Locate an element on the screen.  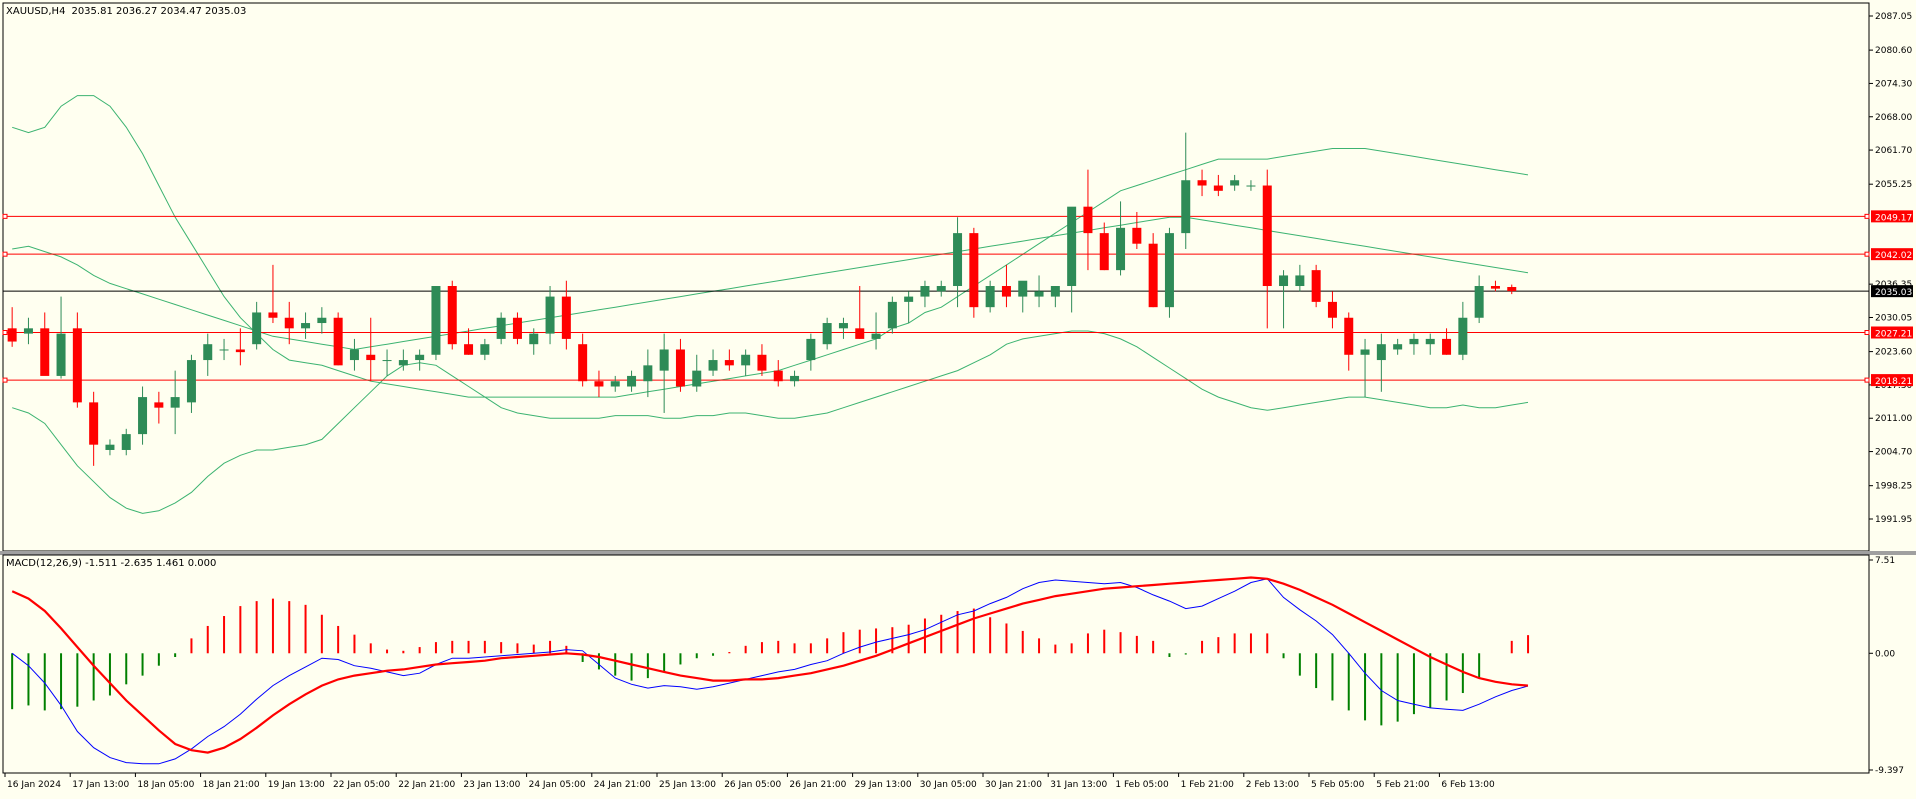
time-tick-label: 29 Jan 13:00 is located at coordinates (883, 785).